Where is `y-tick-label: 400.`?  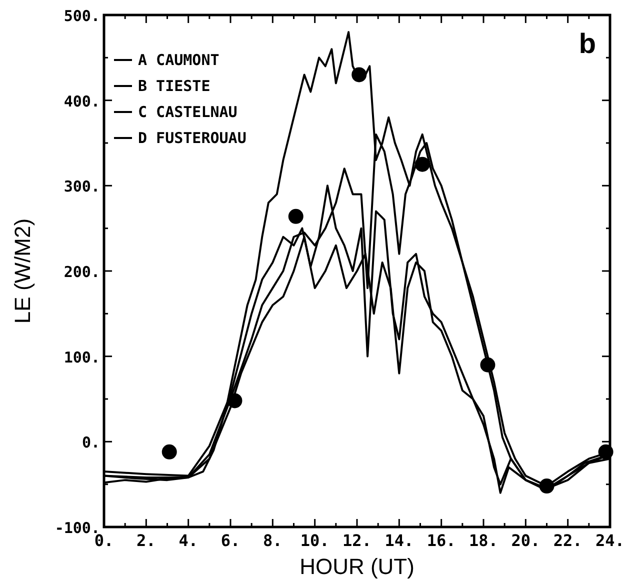
y-tick-label: 400. is located at coordinates (82, 101).